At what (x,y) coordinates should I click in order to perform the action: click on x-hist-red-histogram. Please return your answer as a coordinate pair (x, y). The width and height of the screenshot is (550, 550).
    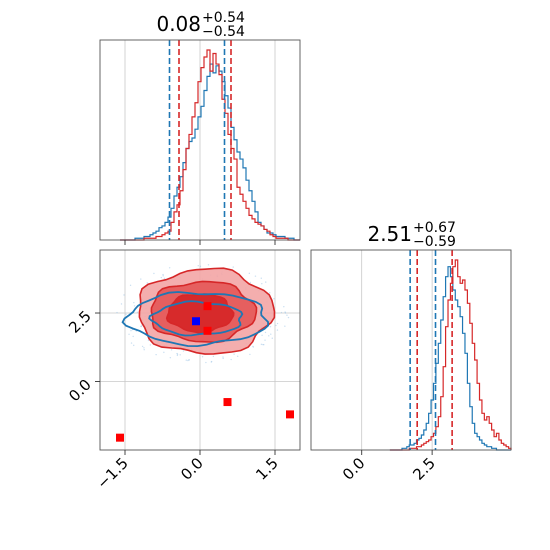
    Looking at the image, I should click on (210, 145).